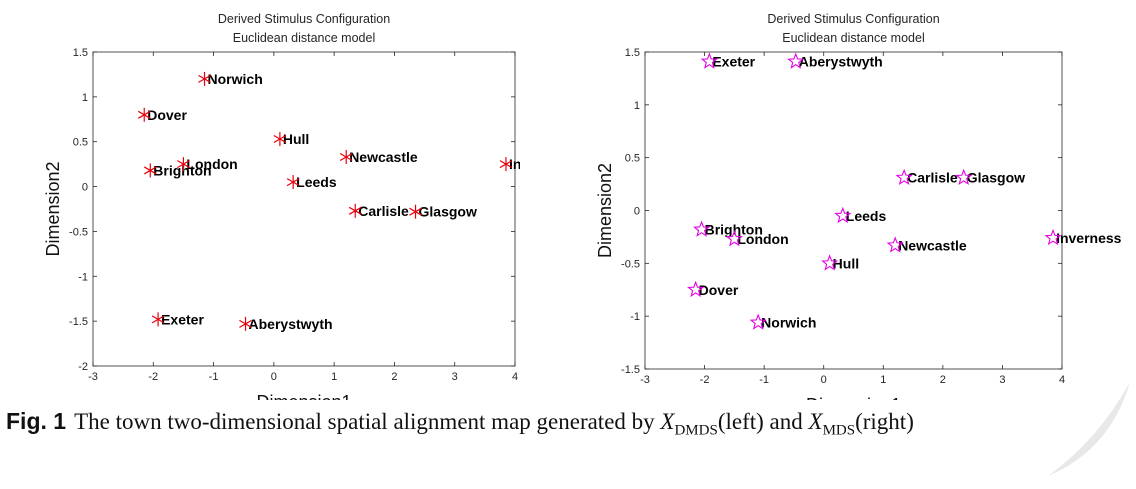  I want to click on caption-symbol-1: X, so click(667, 421).